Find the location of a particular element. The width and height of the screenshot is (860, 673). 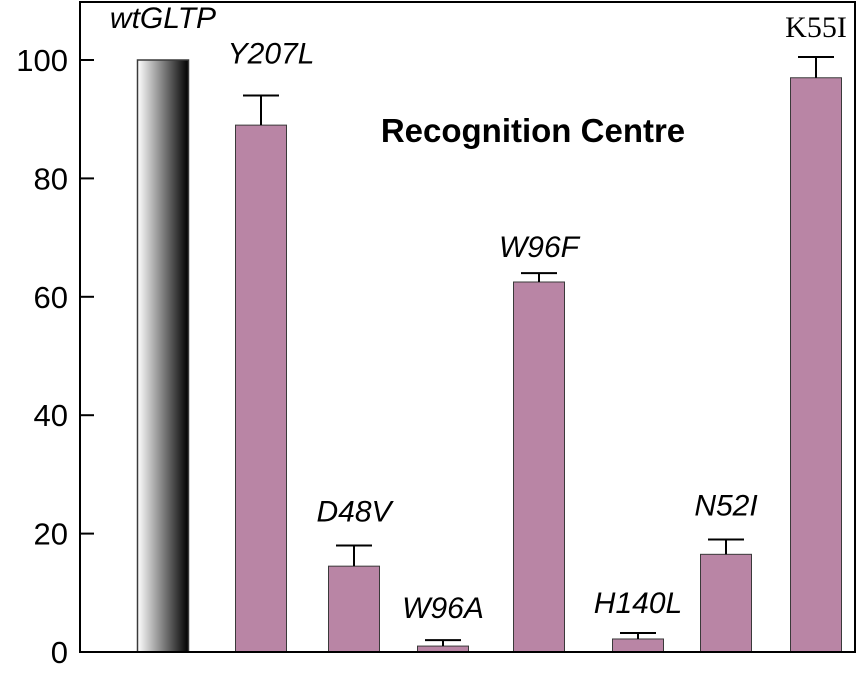

y-tick-label-80: 80 is located at coordinates (51, 178).